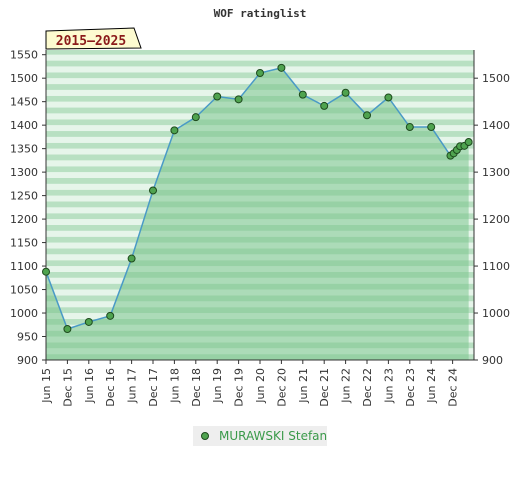  Describe the element at coordinates (496, 266) in the screenshot. I see `y-tick-label-right: 1100` at that location.